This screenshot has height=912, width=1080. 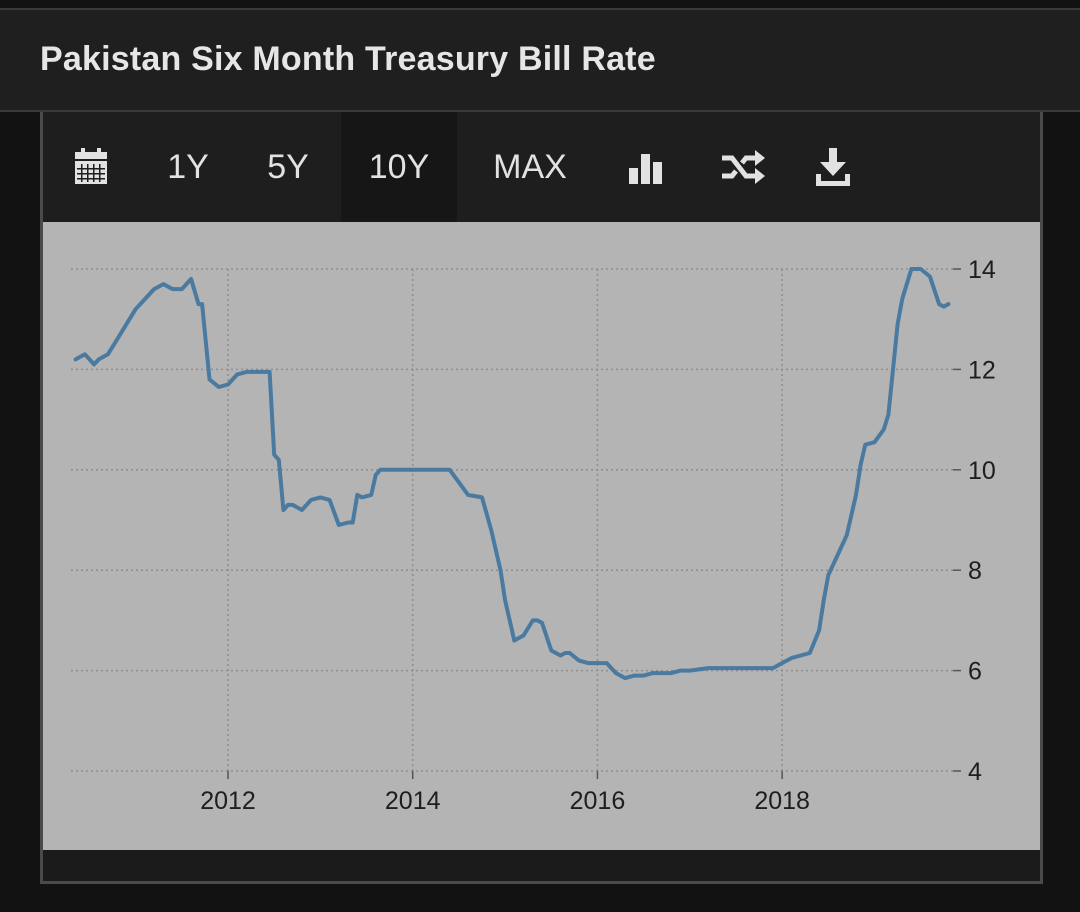 I want to click on widget-footer, so click(x=541, y=865).